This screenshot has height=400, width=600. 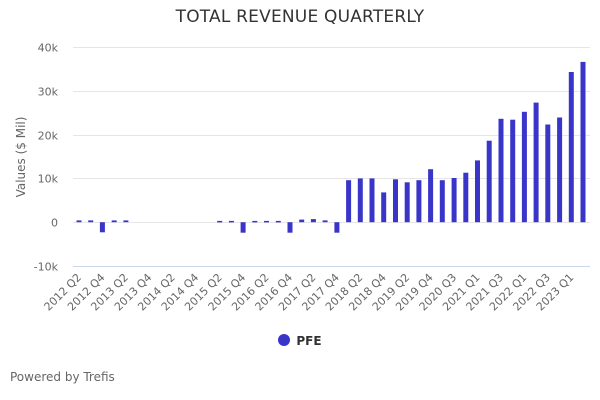 What do you see at coordinates (309, 341) in the screenshot?
I see `legend-label: PFE` at bounding box center [309, 341].